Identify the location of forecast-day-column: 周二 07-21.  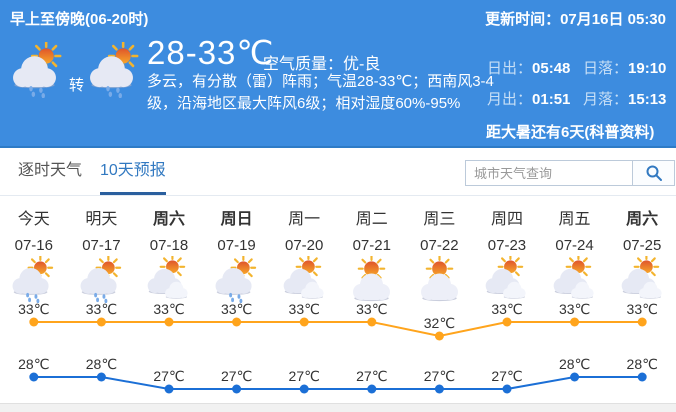
(372, 249).